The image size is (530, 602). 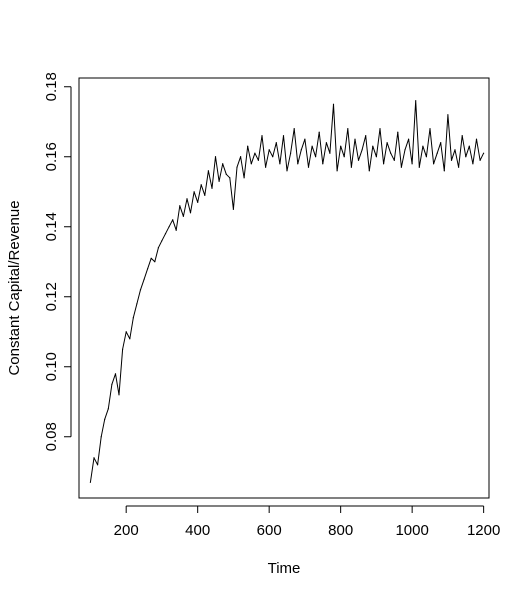 I want to click on x-tick-label: 600, so click(x=269, y=530).